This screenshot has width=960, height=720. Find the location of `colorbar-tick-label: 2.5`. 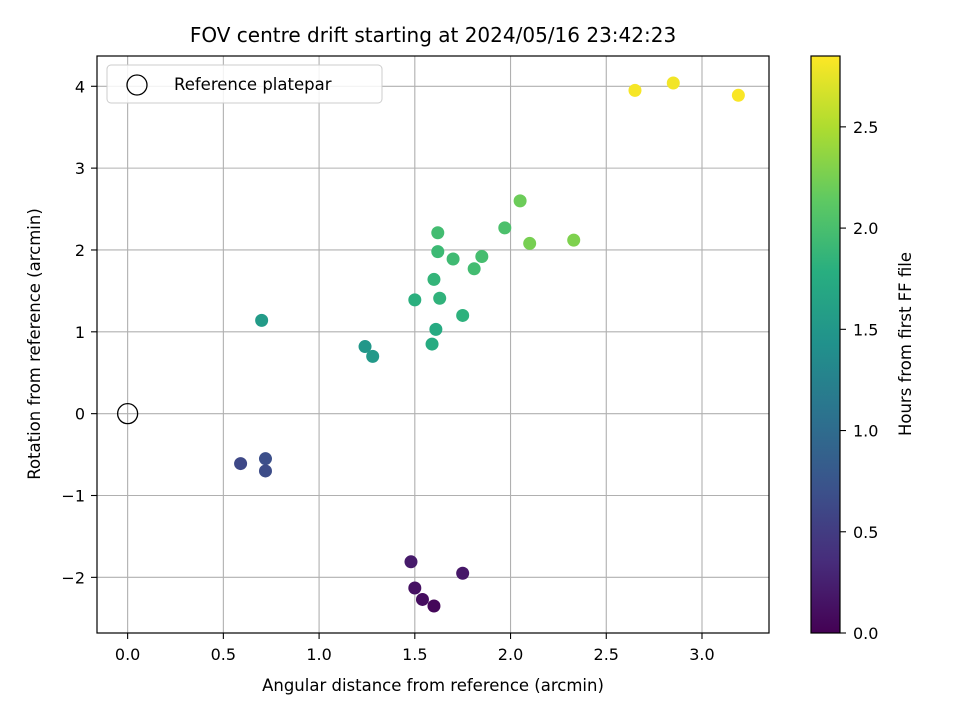

colorbar-tick-label: 2.5 is located at coordinates (865, 127).